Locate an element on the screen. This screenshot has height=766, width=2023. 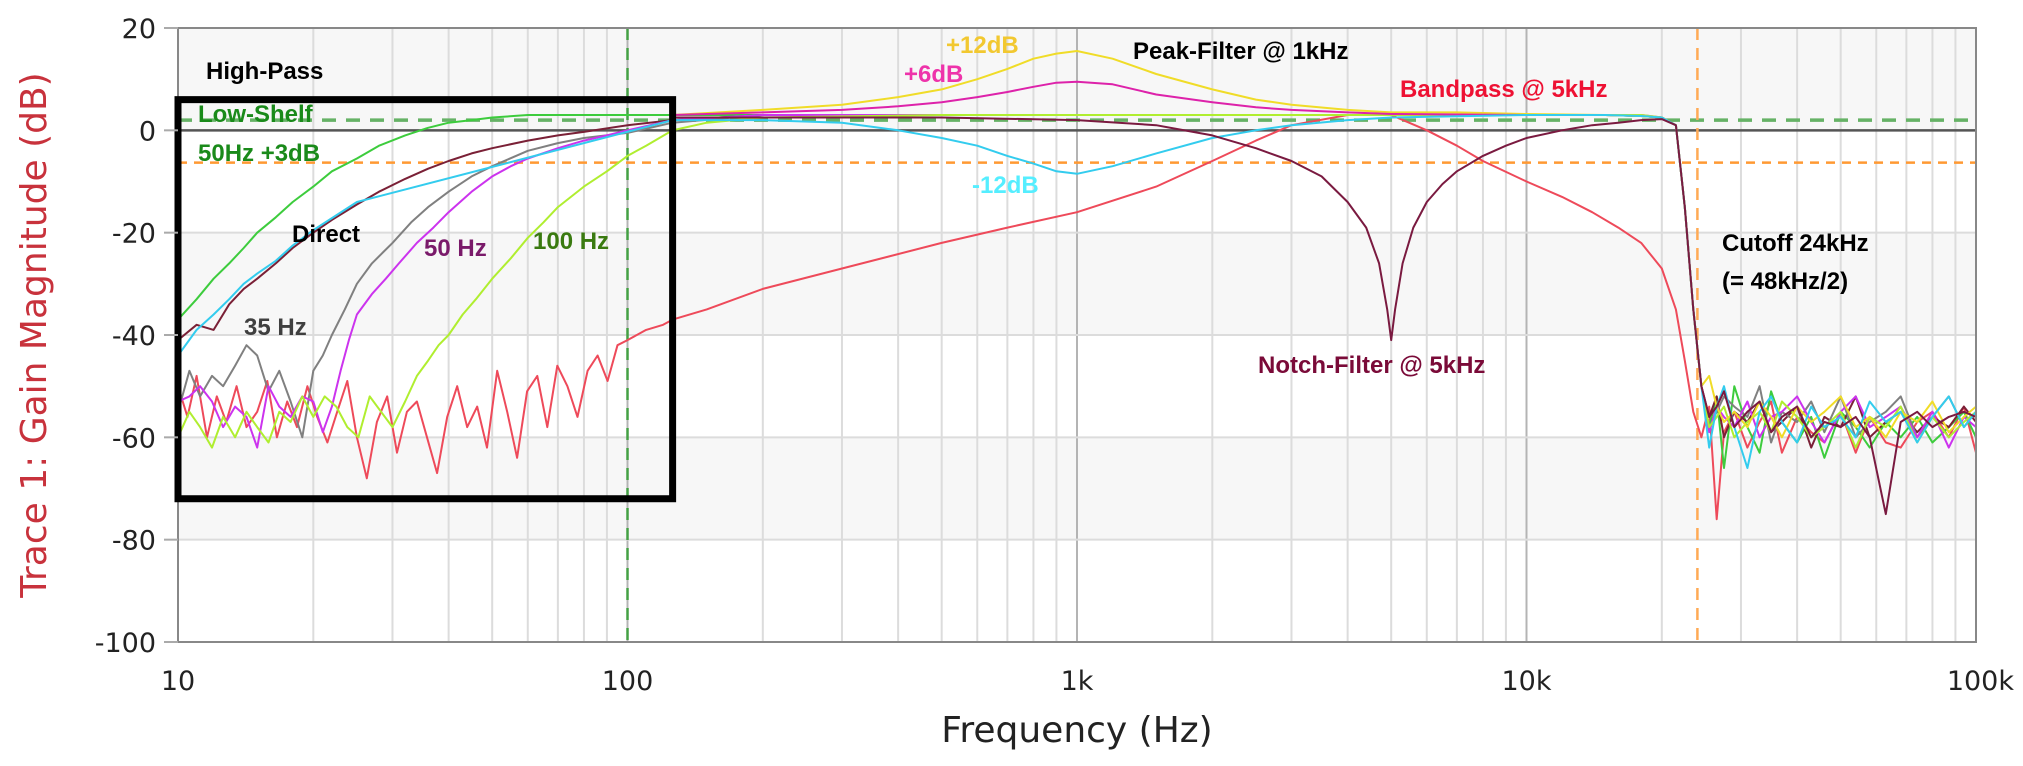
x-tick-label: 100 is located at coordinates (628, 681).